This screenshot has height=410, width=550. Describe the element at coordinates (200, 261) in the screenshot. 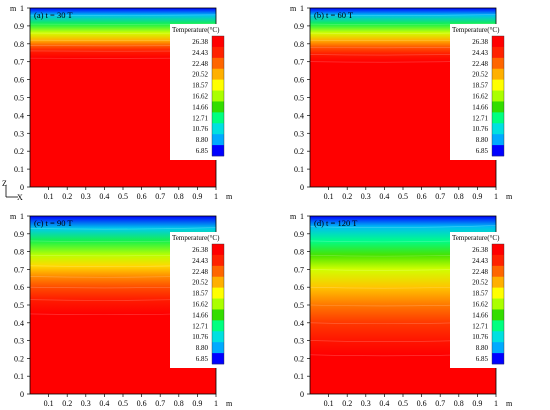

I see `legend-level-label: 24.43` at that location.